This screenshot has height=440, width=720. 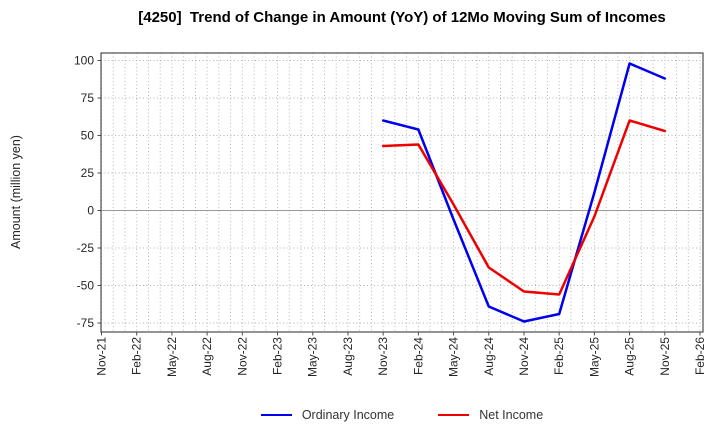 I want to click on x-tick-label: Feb-24, so click(x=418, y=356).